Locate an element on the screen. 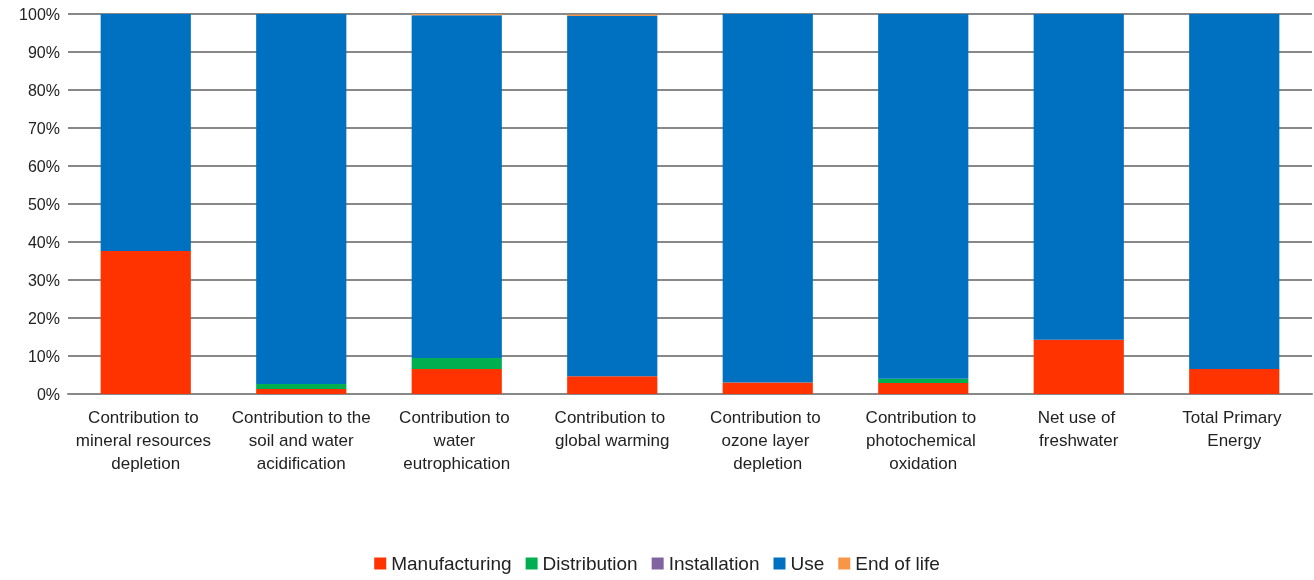 The height and width of the screenshot is (580, 1314). x-tick-label: Contribution to photochemical oxidation is located at coordinates (923, 440).